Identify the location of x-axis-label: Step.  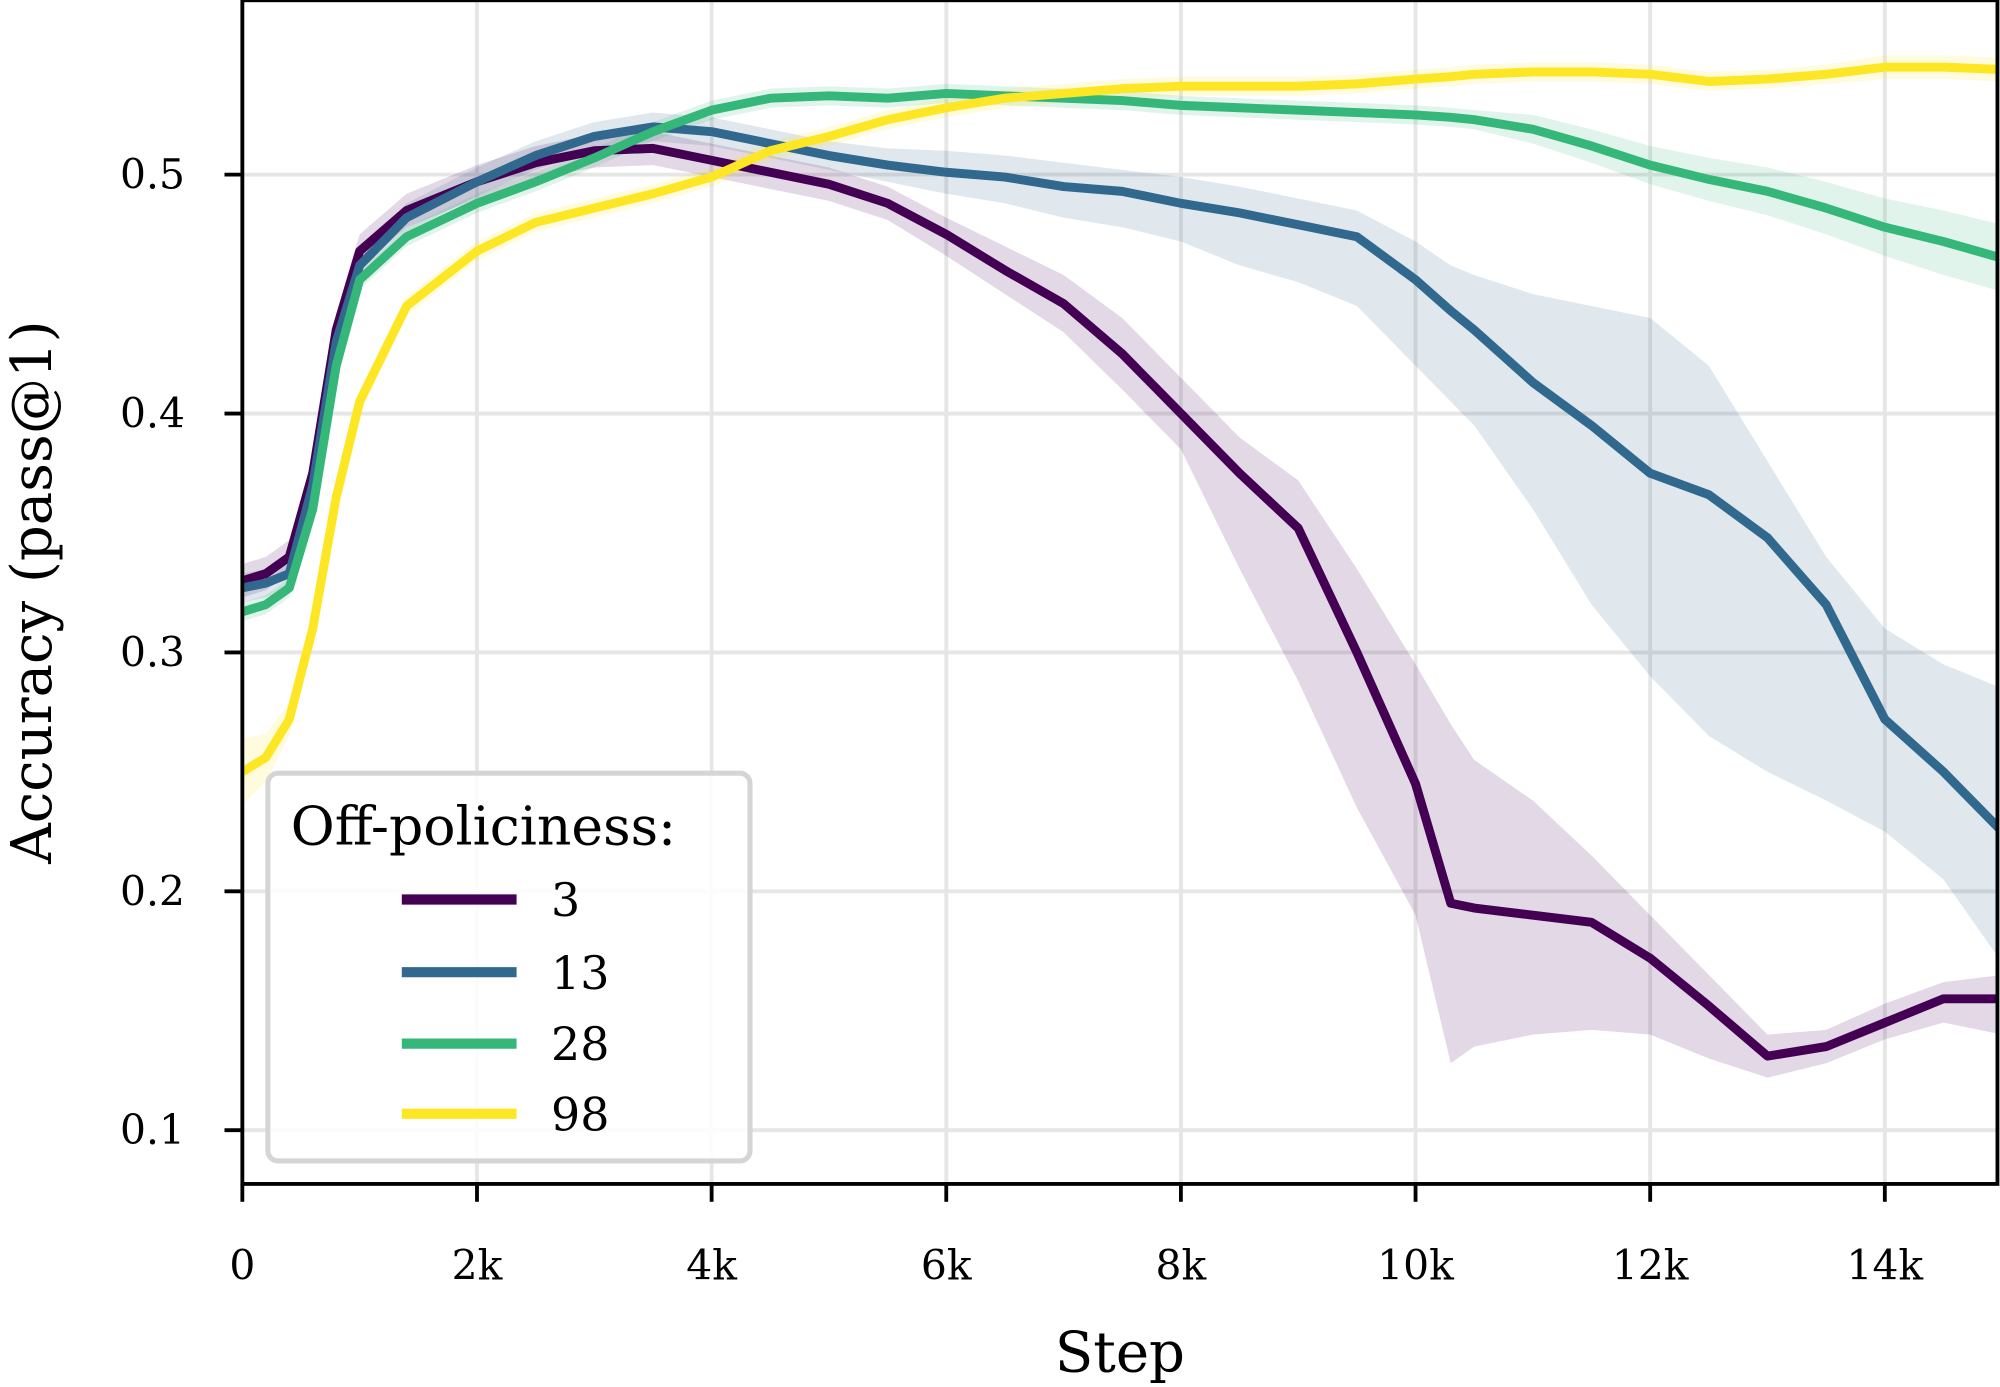
(1120, 1352).